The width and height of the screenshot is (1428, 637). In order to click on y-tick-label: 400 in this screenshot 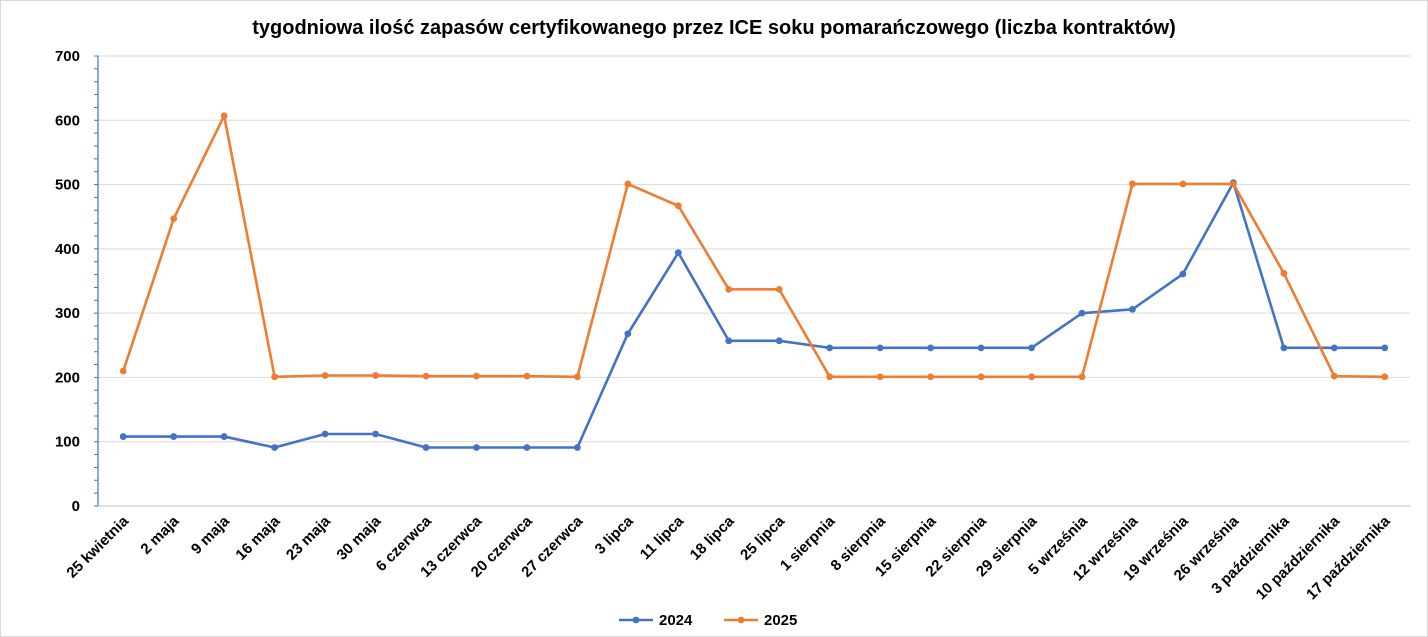, I will do `click(67, 249)`.